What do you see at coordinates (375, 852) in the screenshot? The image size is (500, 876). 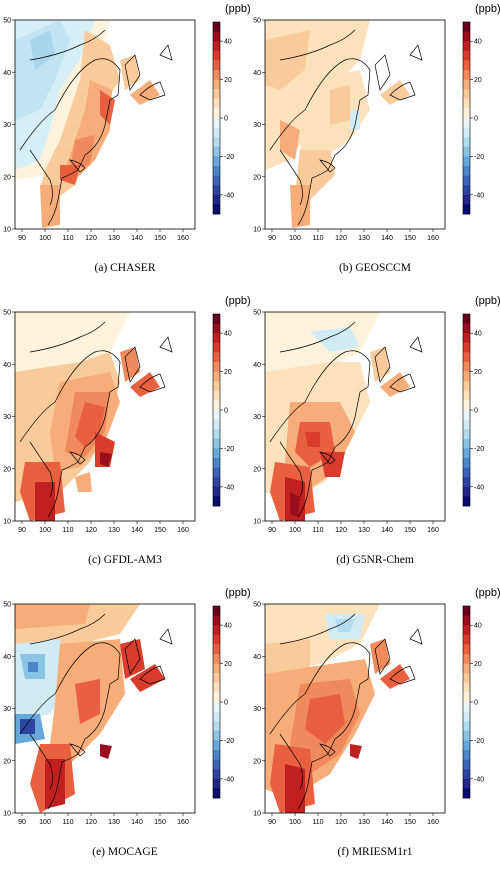 I see `panel-caption: (f) MRIESM1r1` at bounding box center [375, 852].